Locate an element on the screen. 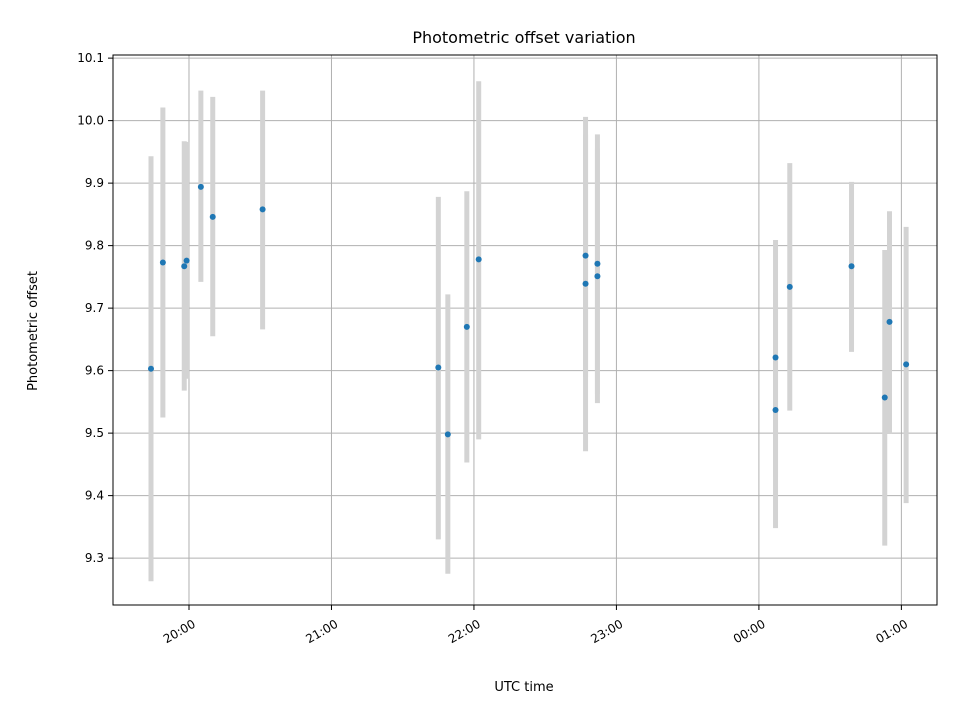 This screenshot has height=720, width=960. y-tick-label: 10.0 is located at coordinates (90, 121).